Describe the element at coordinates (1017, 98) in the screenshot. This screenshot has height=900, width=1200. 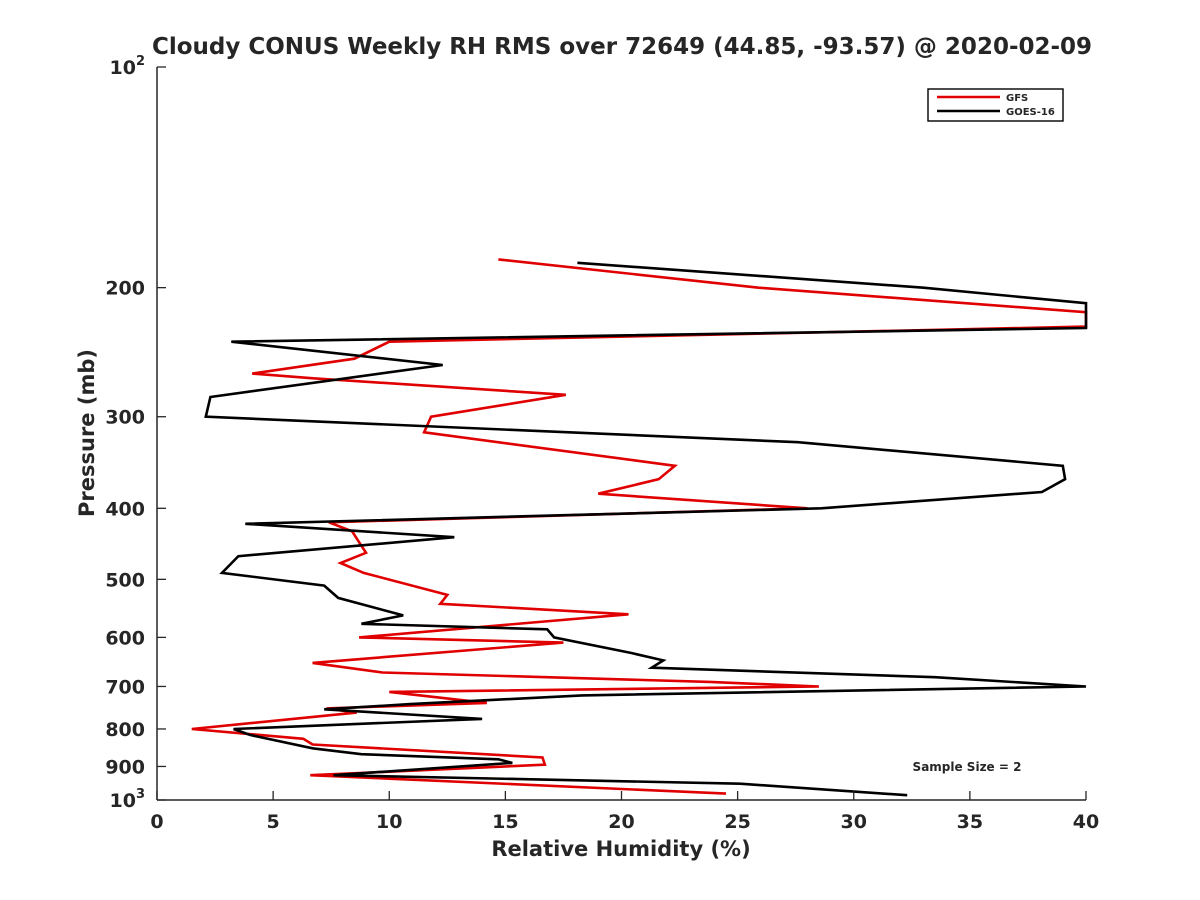
I see `legend-label-gfs: GFS` at that location.